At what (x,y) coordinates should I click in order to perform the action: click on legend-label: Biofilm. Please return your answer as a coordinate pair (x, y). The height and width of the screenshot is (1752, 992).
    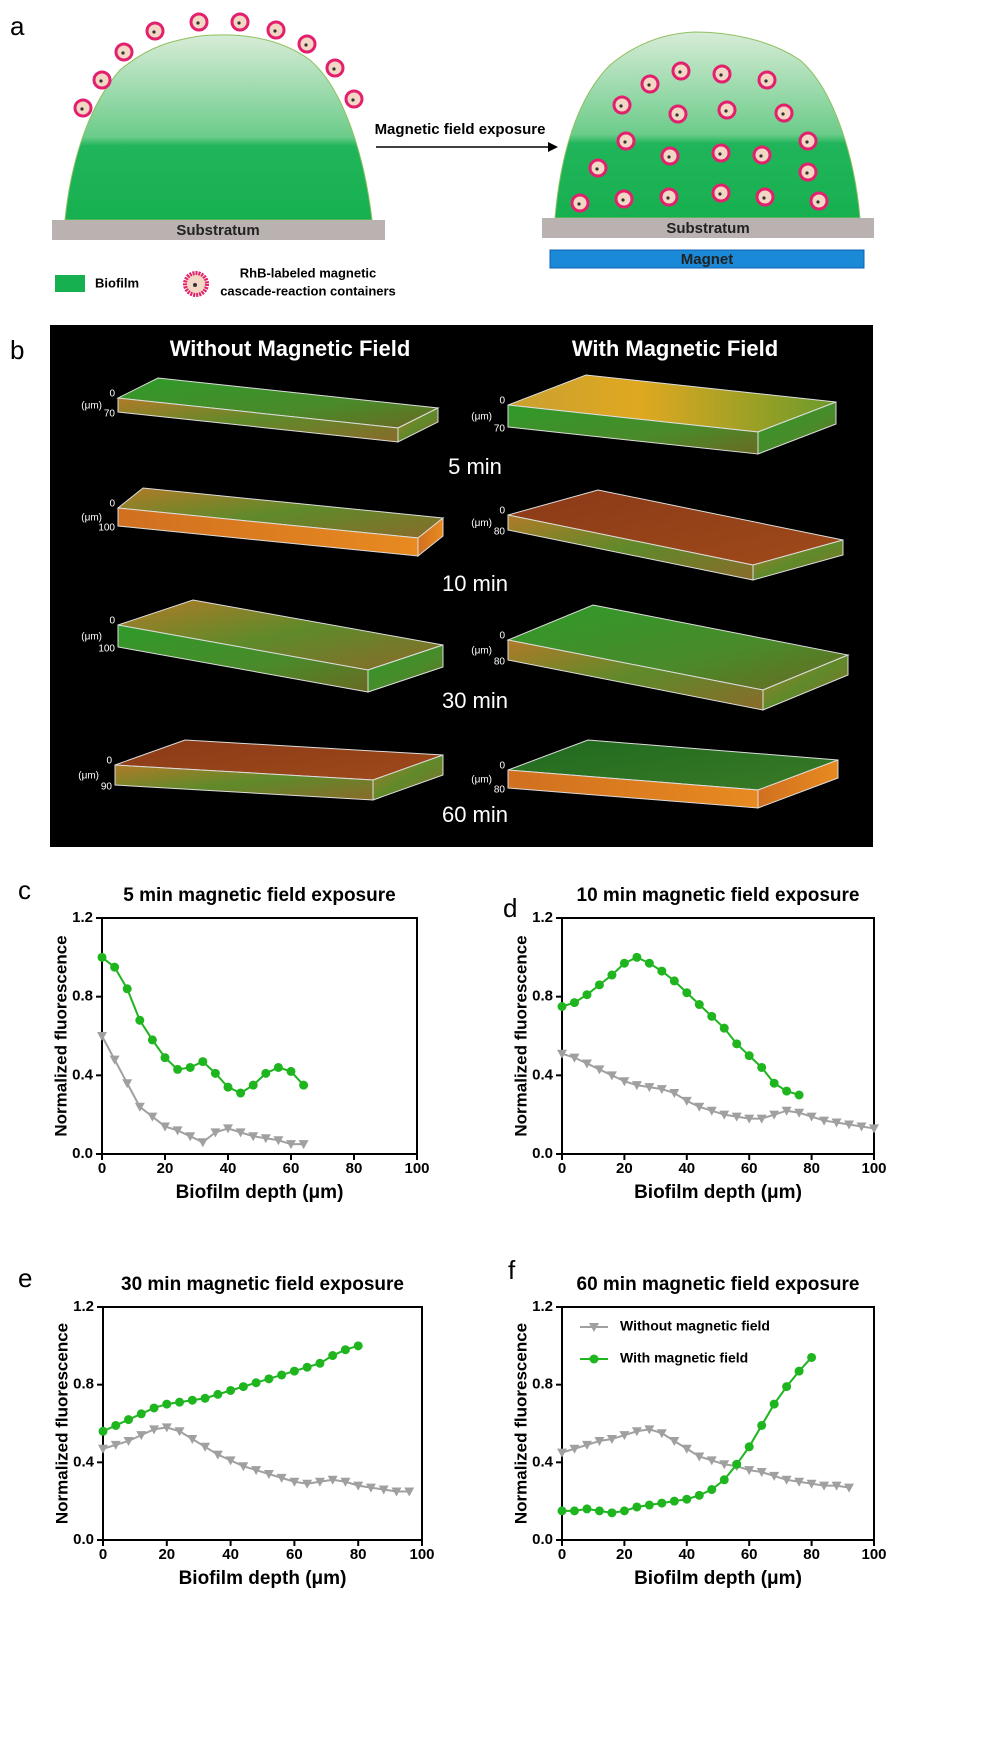
    Looking at the image, I should click on (117, 282).